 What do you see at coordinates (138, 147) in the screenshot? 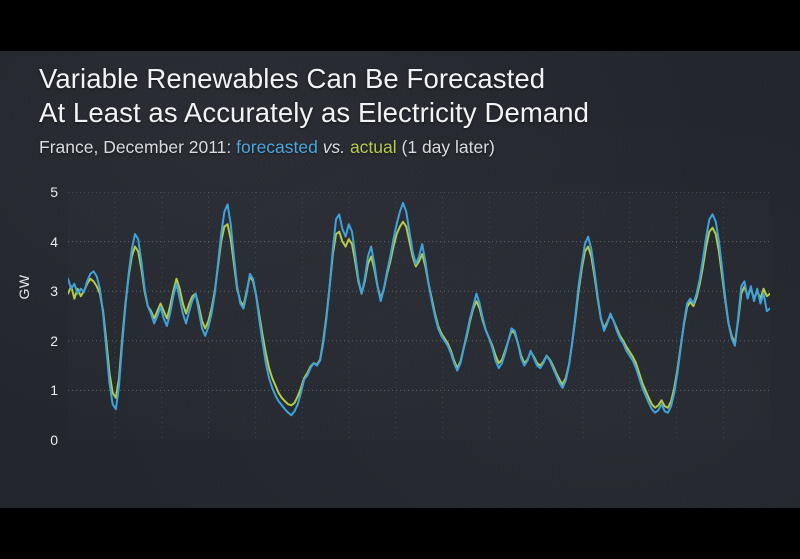
I see `subtitle-prefix: France, December 2011:` at bounding box center [138, 147].